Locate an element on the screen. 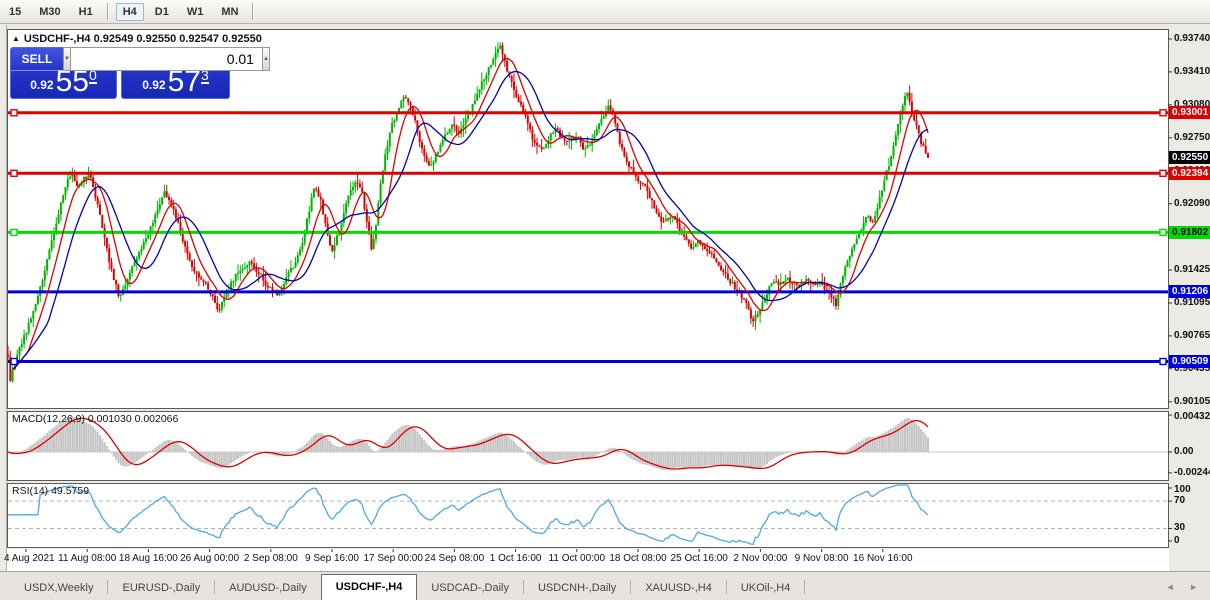 The image size is (1210, 600). buy-price-prefix: 0.92 is located at coordinates (154, 85).